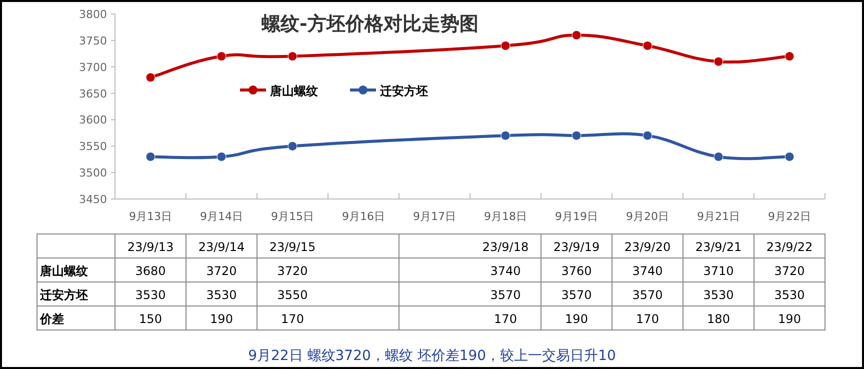 This screenshot has height=369, width=864. What do you see at coordinates (150, 216) in the screenshot?
I see `x-tick-label: 9月13日` at bounding box center [150, 216].